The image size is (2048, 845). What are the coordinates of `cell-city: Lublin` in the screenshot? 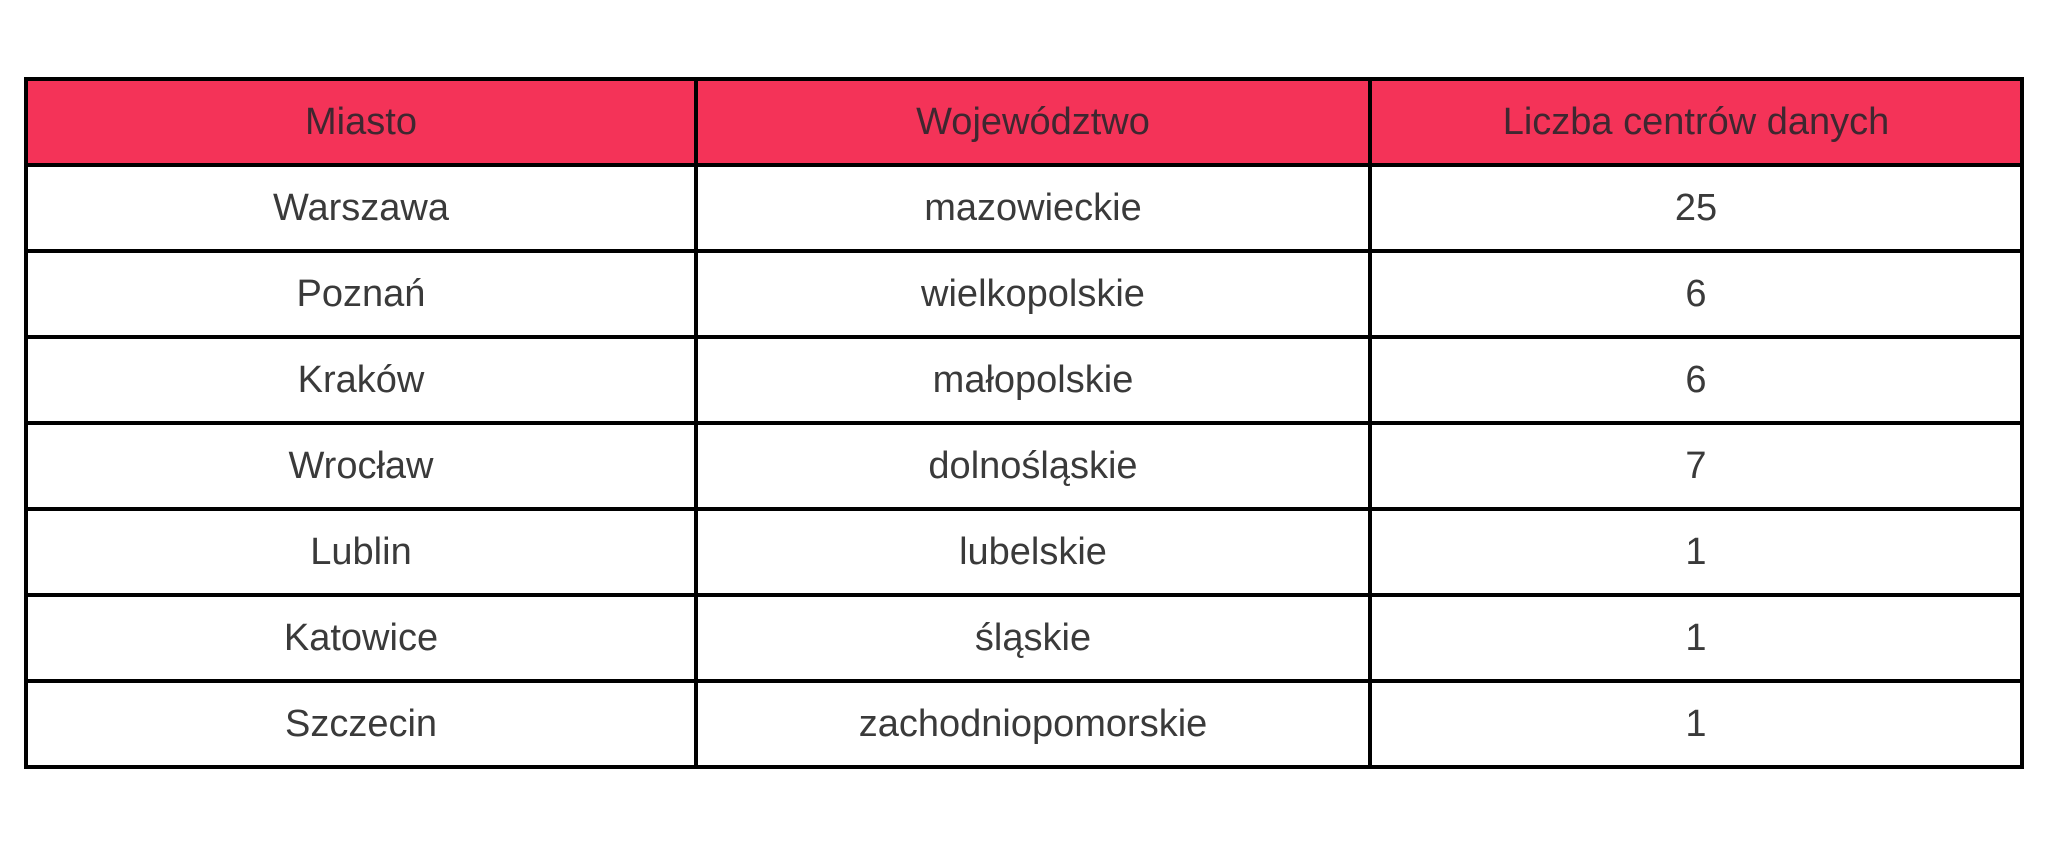 It's located at (361, 552).